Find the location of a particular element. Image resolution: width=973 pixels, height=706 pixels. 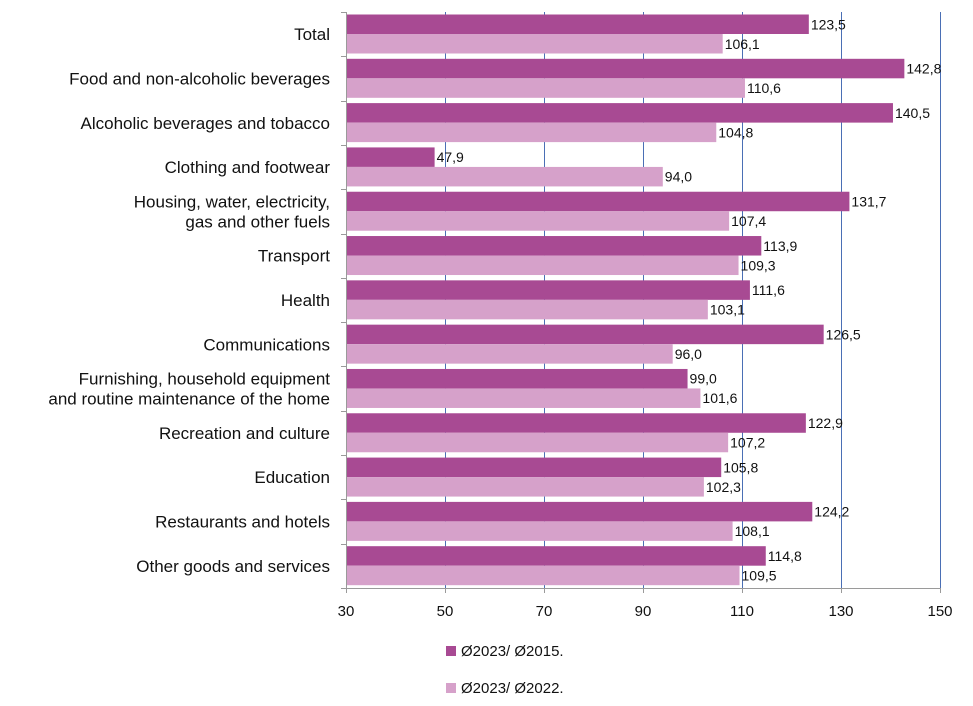

value-label: 122,9 is located at coordinates (825, 423).